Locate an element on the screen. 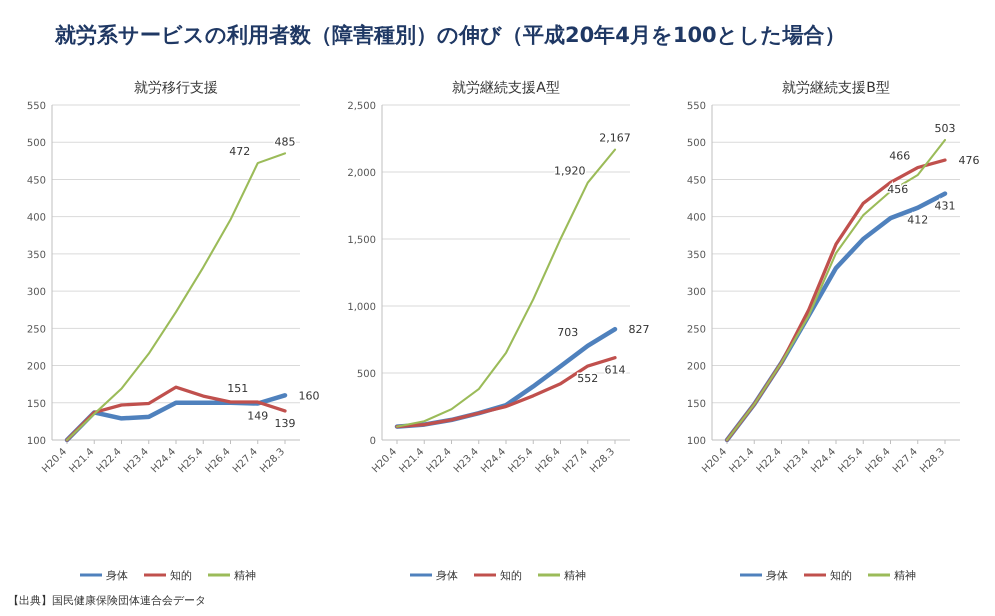 This screenshot has width=995, height=616. y-tick-label: 2,000 is located at coordinates (361, 173).